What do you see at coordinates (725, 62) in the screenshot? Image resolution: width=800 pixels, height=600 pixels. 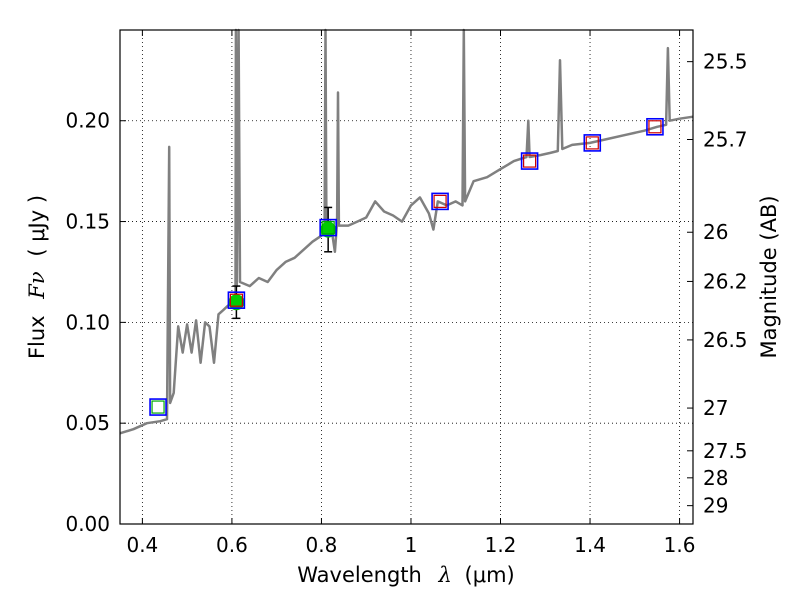 I see `mag-tick-label: 25.5` at bounding box center [725, 62].